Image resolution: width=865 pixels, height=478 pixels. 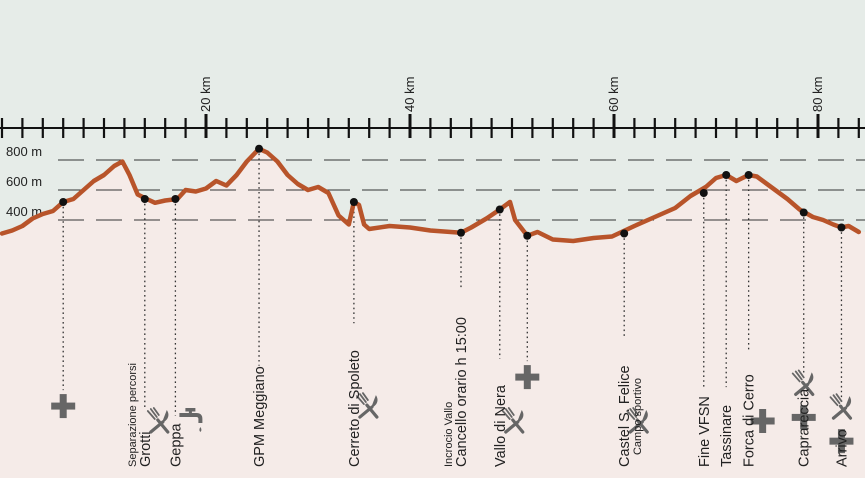 I want to click on waypoint-label: Arrivo, so click(x=842, y=448).